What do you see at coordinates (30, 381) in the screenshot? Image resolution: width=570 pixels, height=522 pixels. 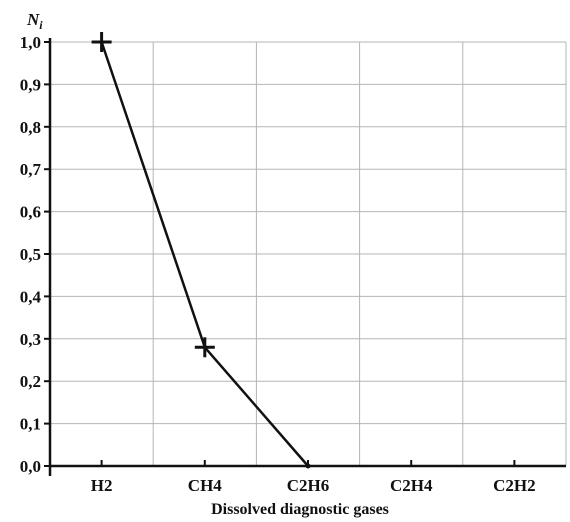 I see `y-tick-label: 0,2` at bounding box center [30, 381].